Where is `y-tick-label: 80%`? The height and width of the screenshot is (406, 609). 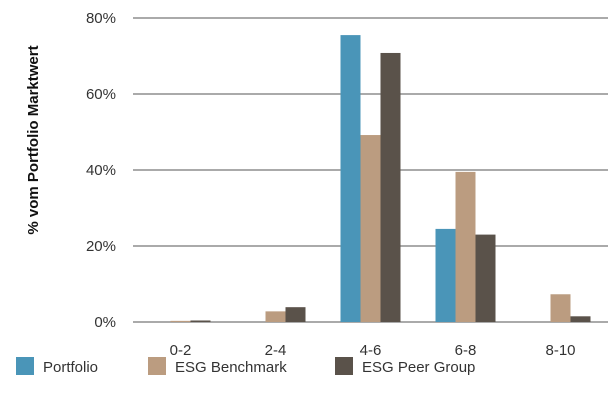 y-tick-label: 80% is located at coordinates (101, 18).